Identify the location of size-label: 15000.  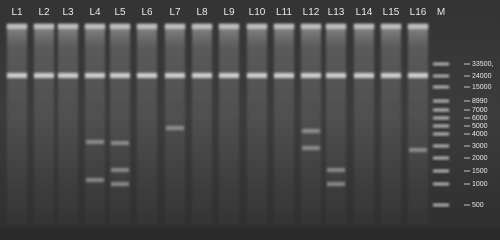
(482, 87).